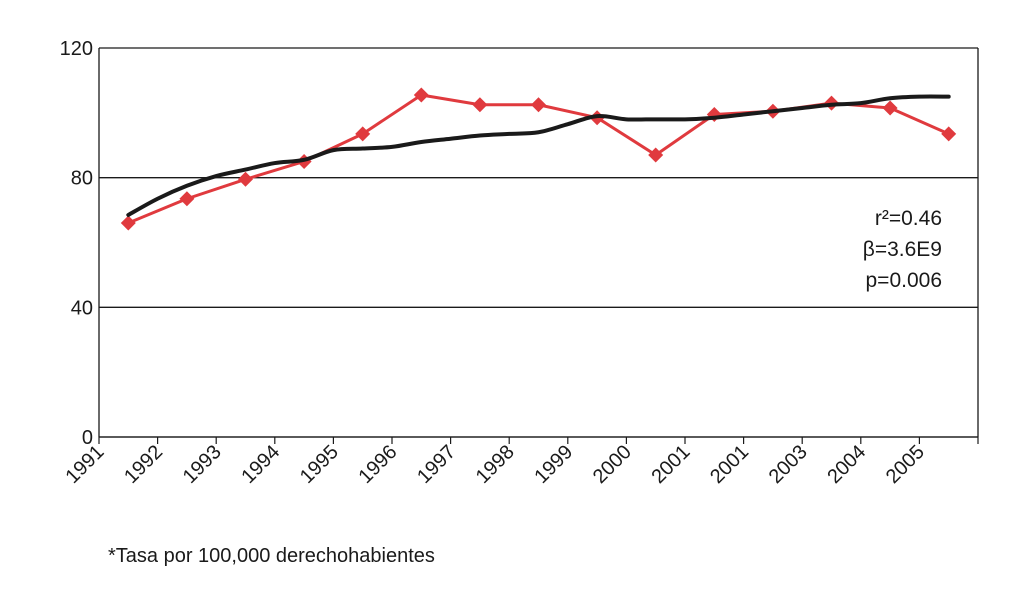 Image resolution: width=1016 pixels, height=591 pixels. I want to click on x-tick-label: 1999, so click(553, 464).